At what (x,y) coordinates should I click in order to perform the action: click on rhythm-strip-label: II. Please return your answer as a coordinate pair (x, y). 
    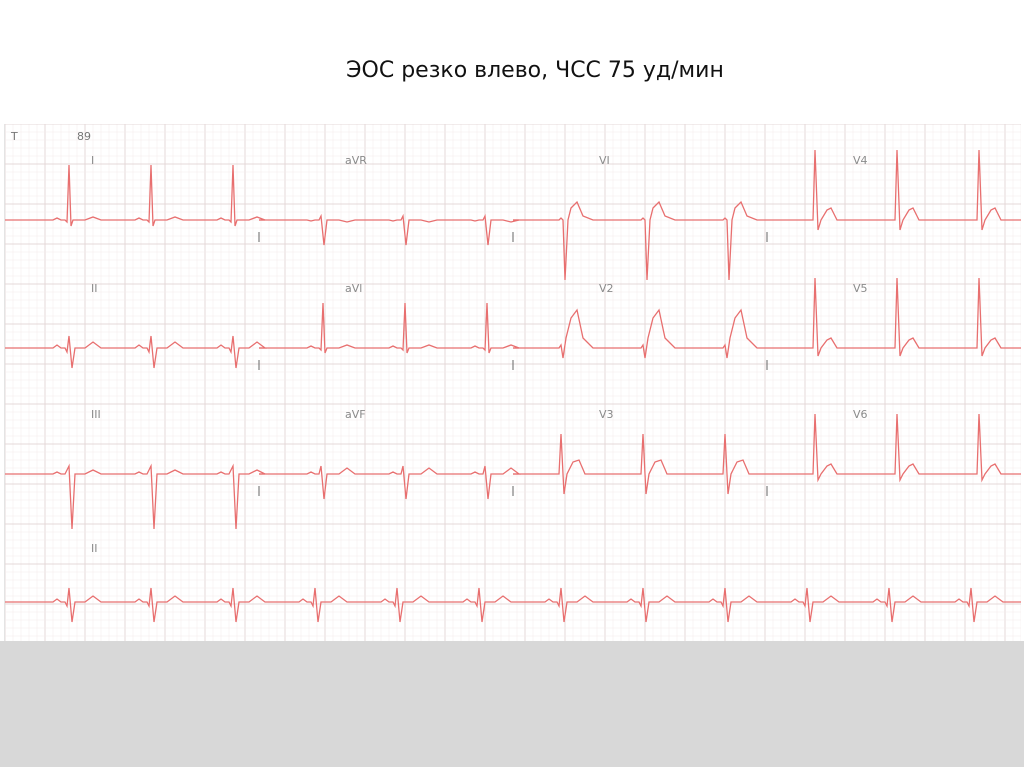
    Looking at the image, I should click on (94, 548).